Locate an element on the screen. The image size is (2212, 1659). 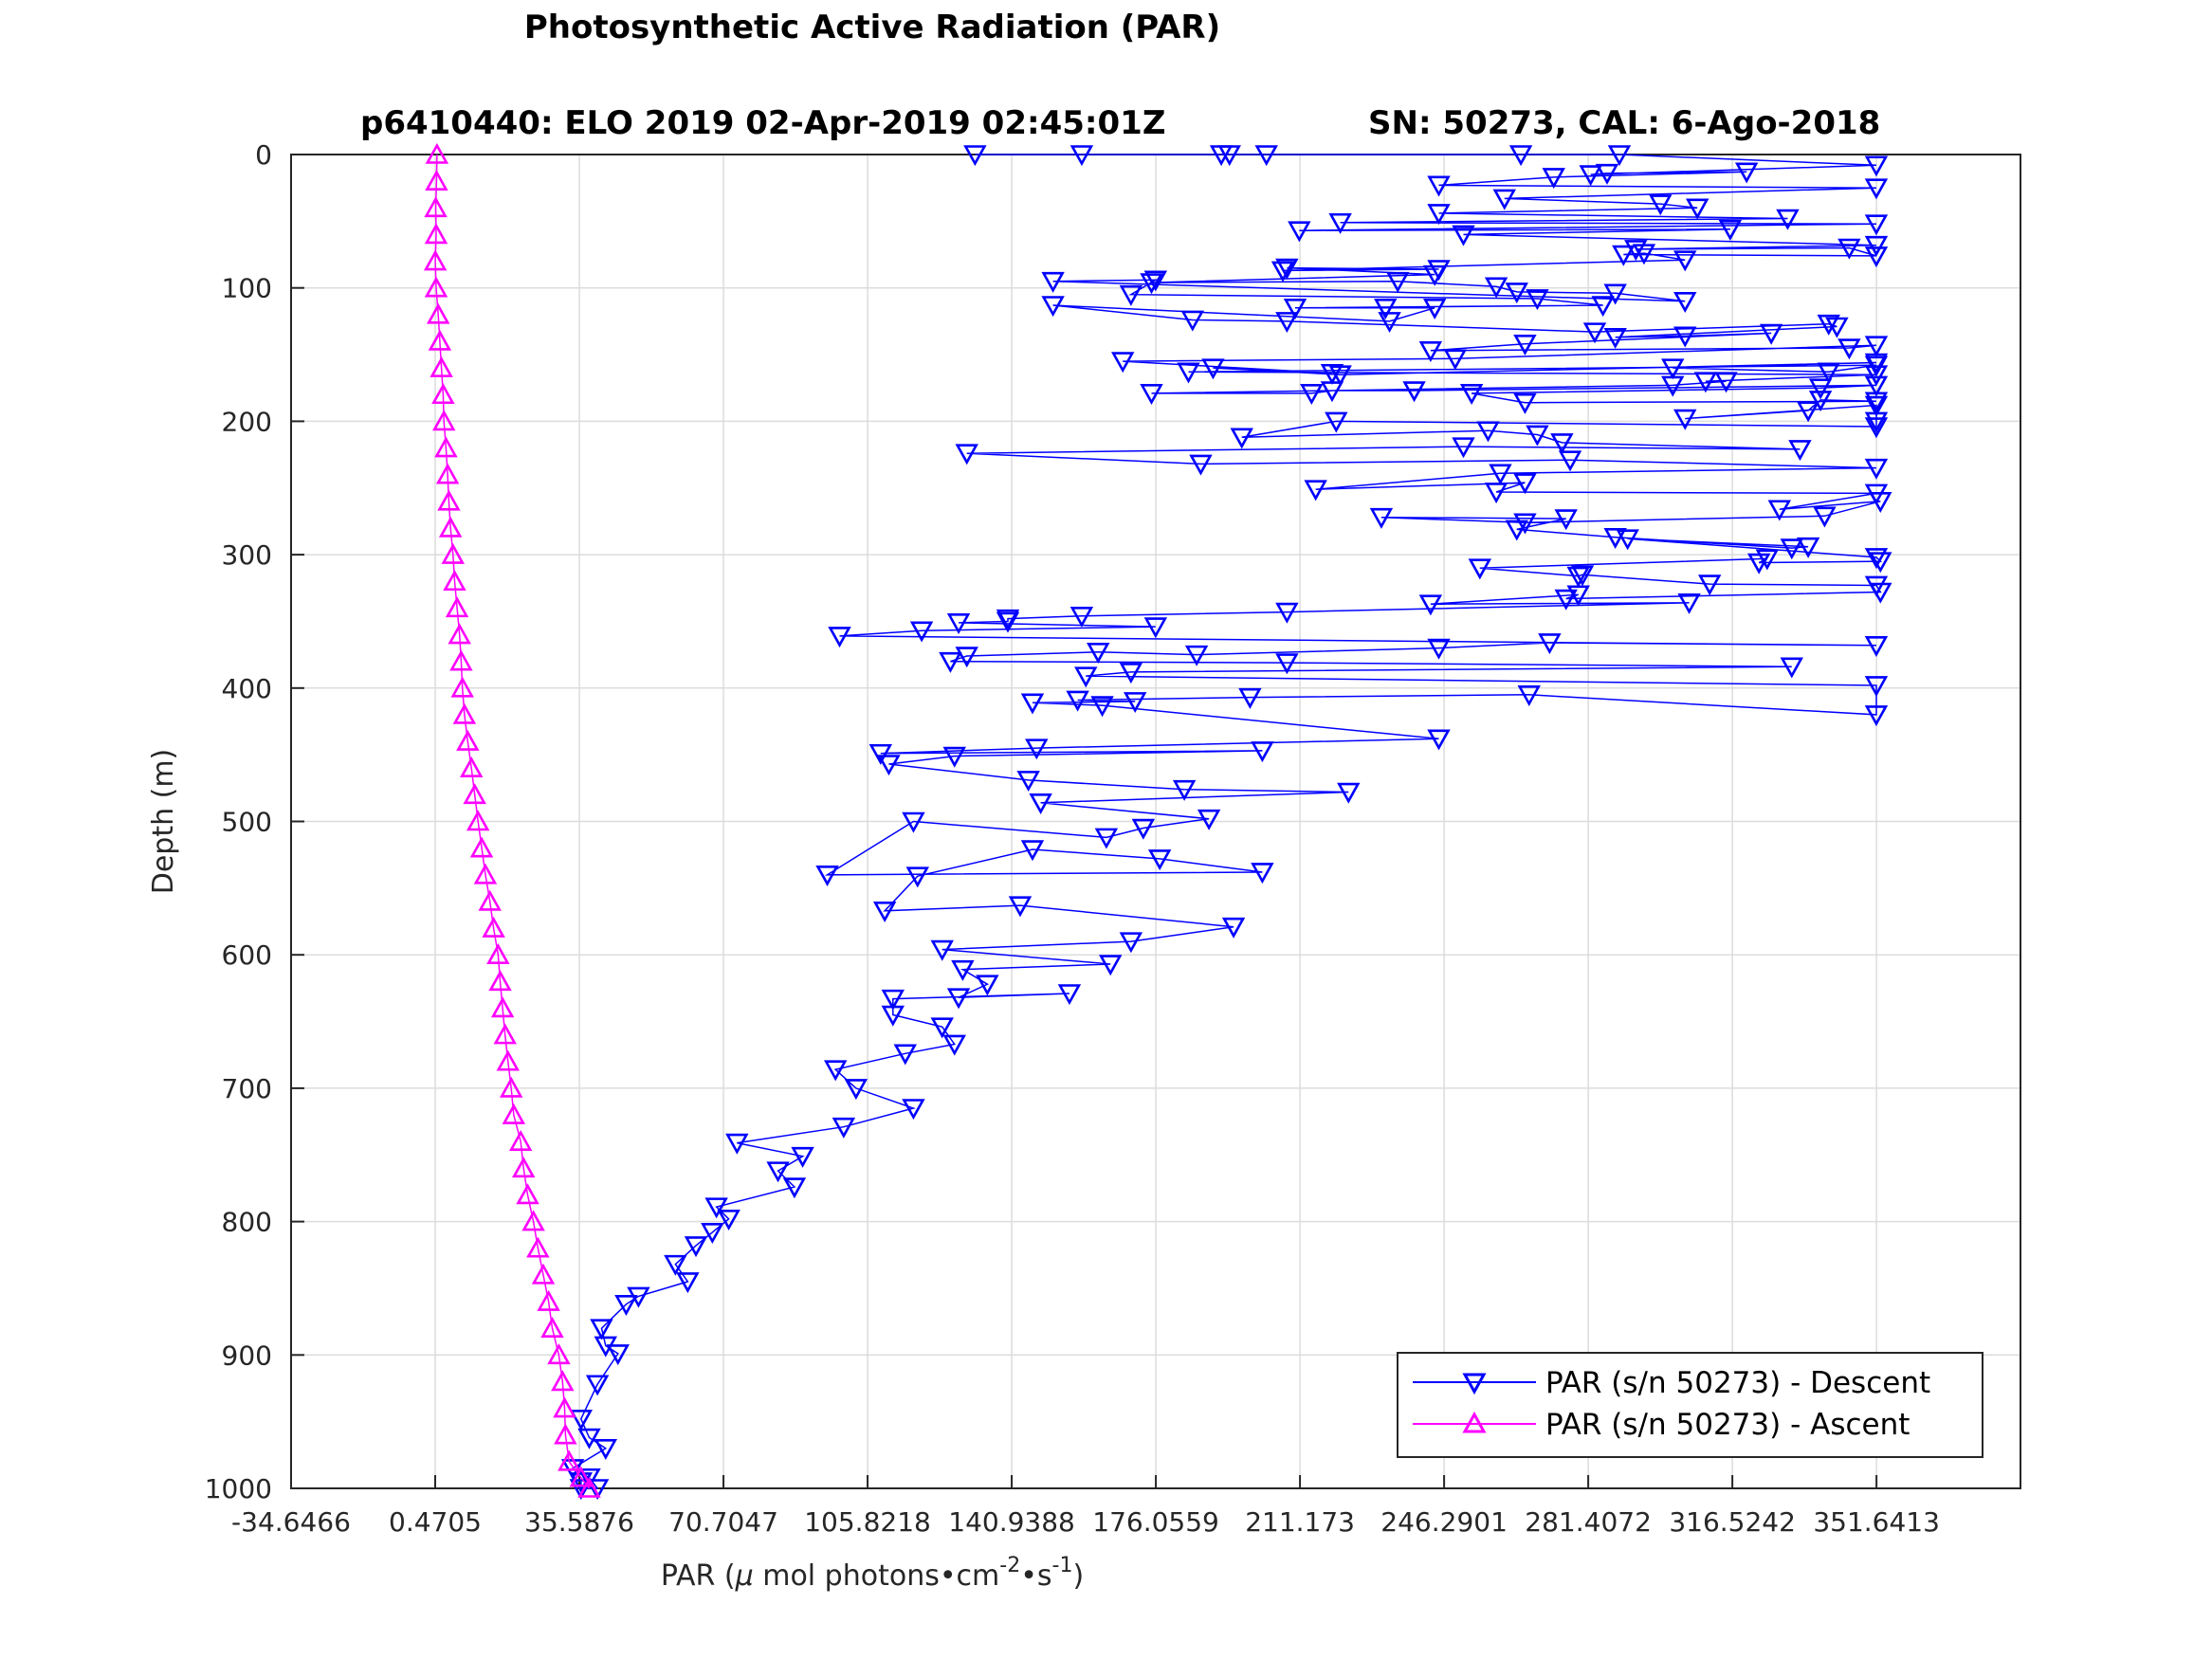
y-axis-label: Depth (m) is located at coordinates (163, 822).